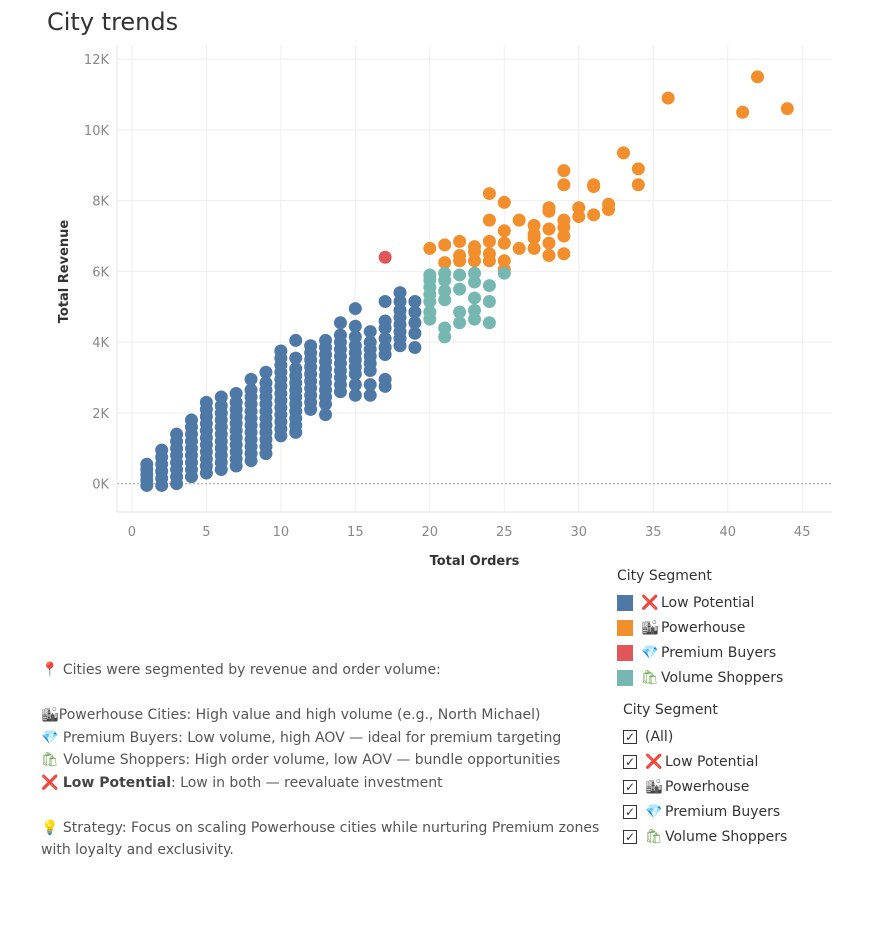  What do you see at coordinates (705, 786) in the screenshot?
I see `filter-item-powerhouse: ✓ 🏙 Powerhouse` at bounding box center [705, 786].